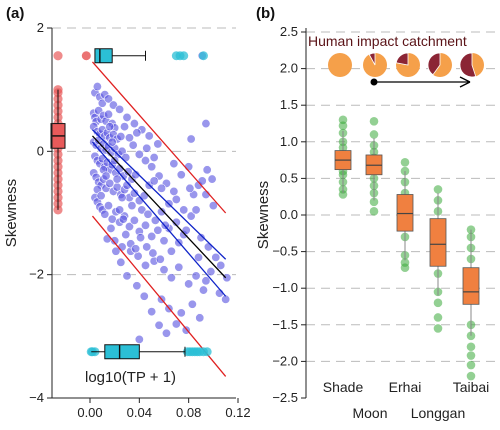 This screenshot has height=430, width=500. Describe the element at coordinates (263, 215) in the screenshot. I see `panel-b-y-label: Skewness` at that location.